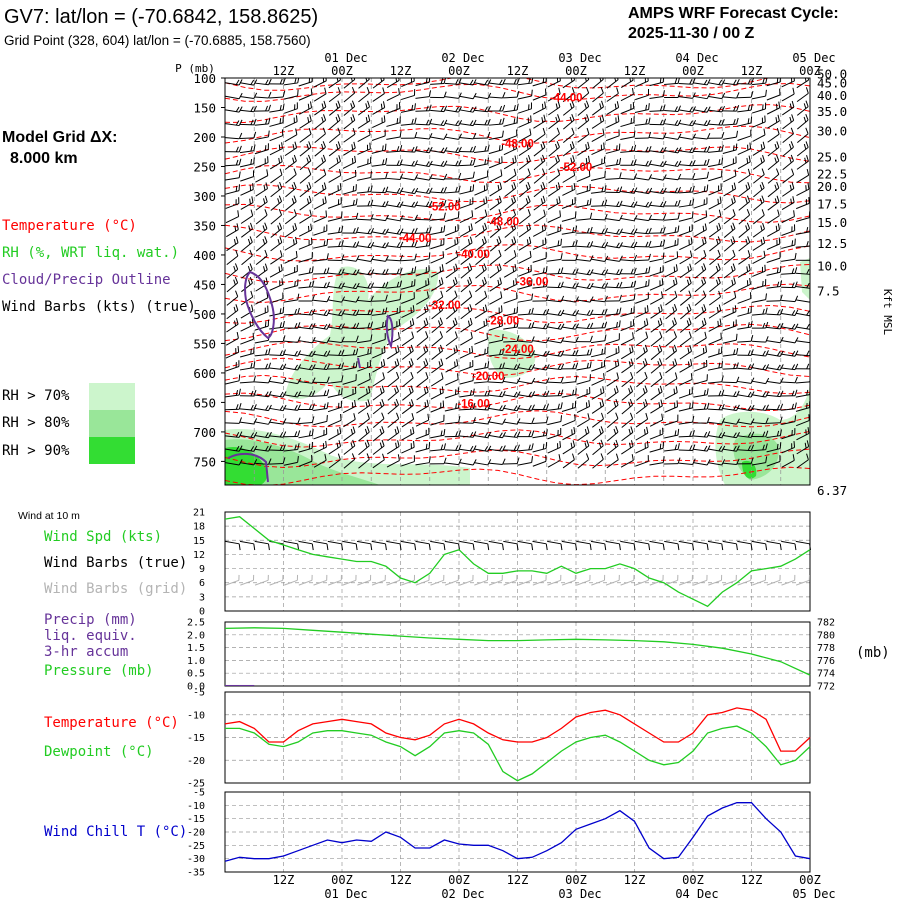 The image size is (900, 900). I want to click on true-wind-barb, so click(335, 545).